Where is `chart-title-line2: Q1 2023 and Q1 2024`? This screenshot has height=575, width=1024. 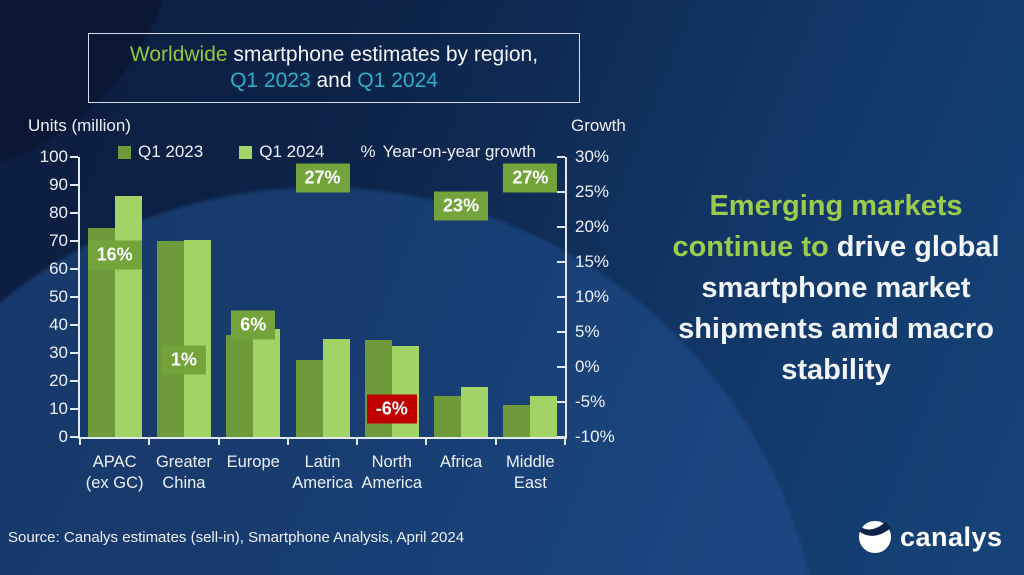
chart-title-line2: Q1 2023 and Q1 2024 is located at coordinates (334, 81).